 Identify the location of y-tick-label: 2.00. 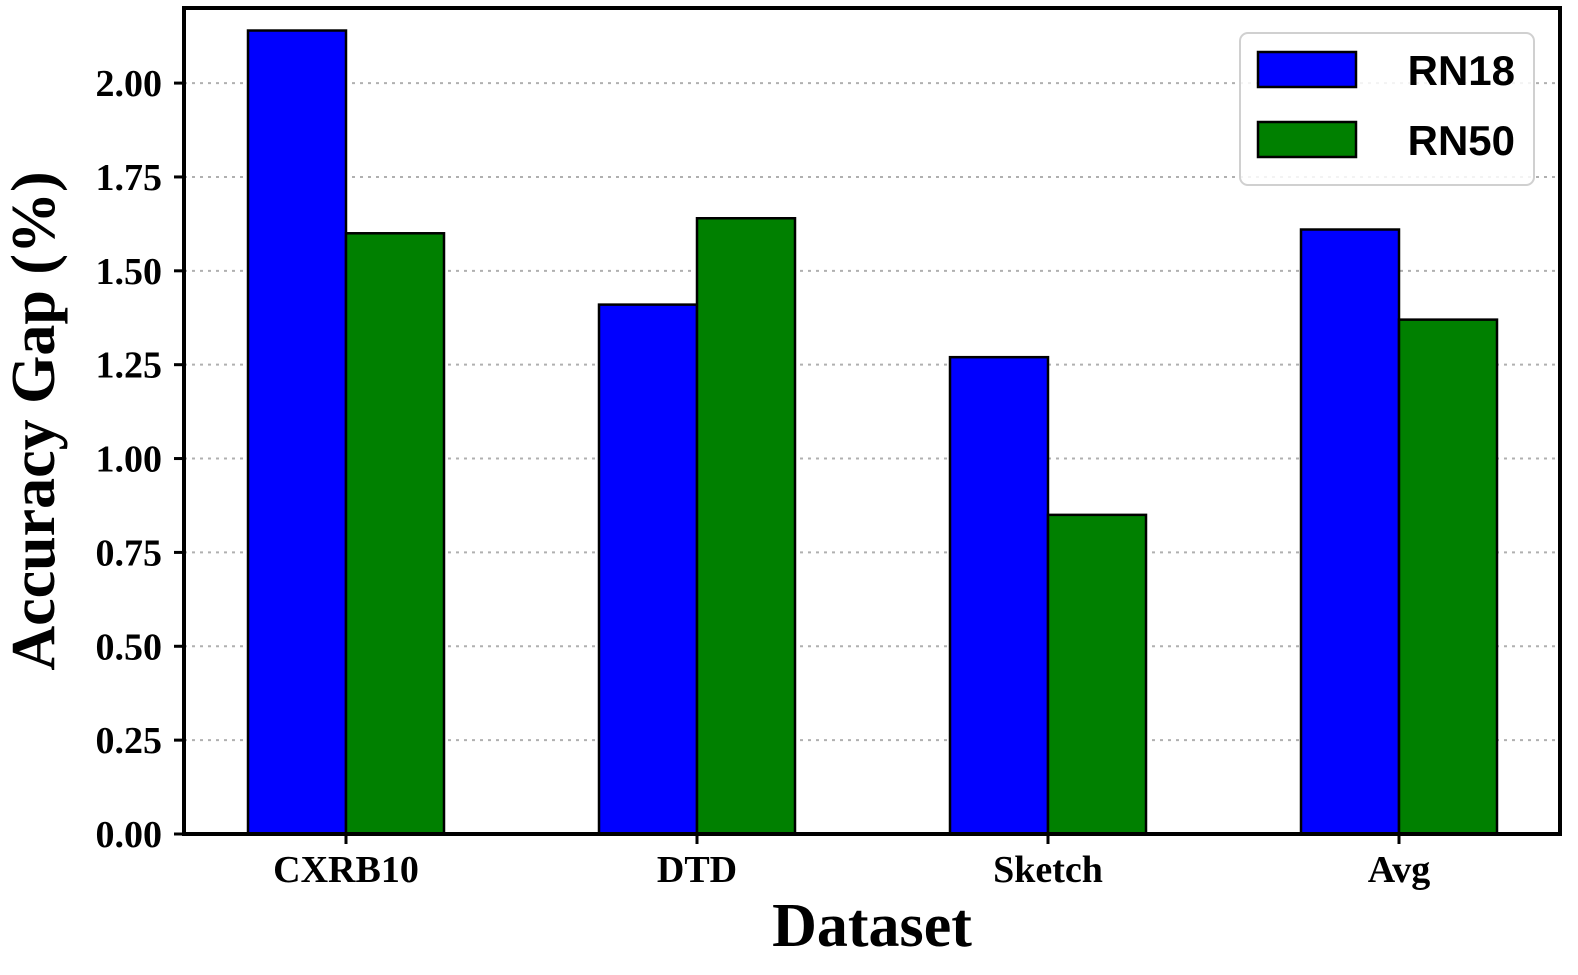
(129, 84).